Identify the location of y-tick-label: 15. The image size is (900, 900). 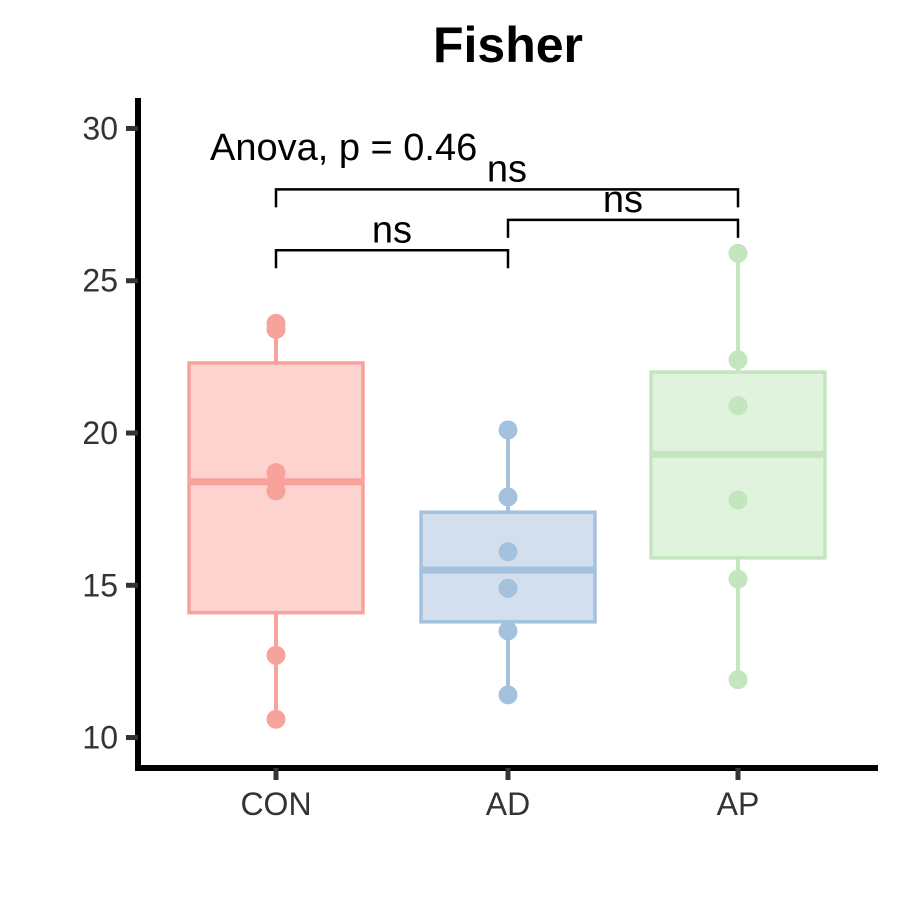
(100, 585).